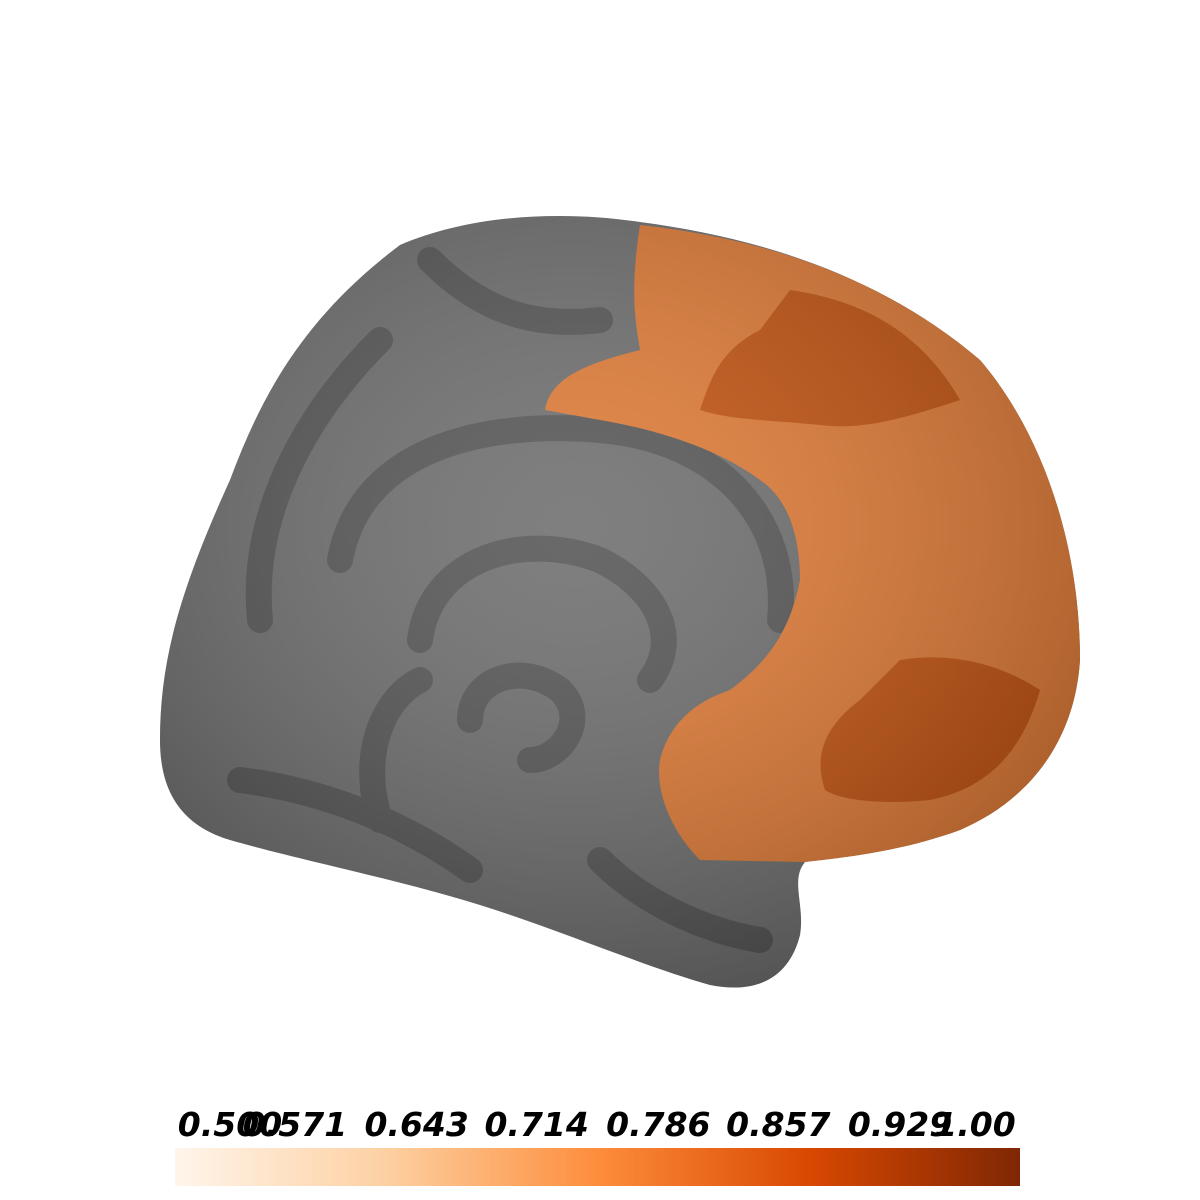  I want to click on colorbar-tick-label: 0.929, so click(900, 1124).